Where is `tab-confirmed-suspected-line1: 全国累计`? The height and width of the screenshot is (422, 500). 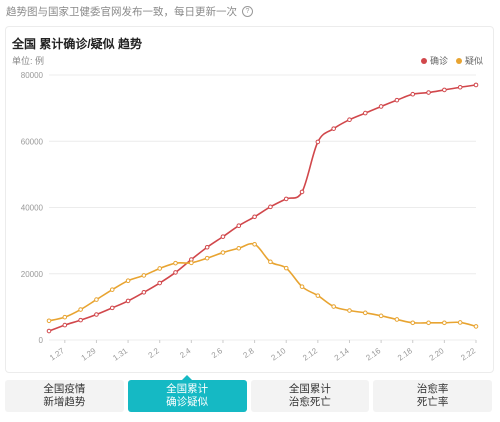
tab-confirmed-suspected-line1: 全国累计 is located at coordinates (187, 388).